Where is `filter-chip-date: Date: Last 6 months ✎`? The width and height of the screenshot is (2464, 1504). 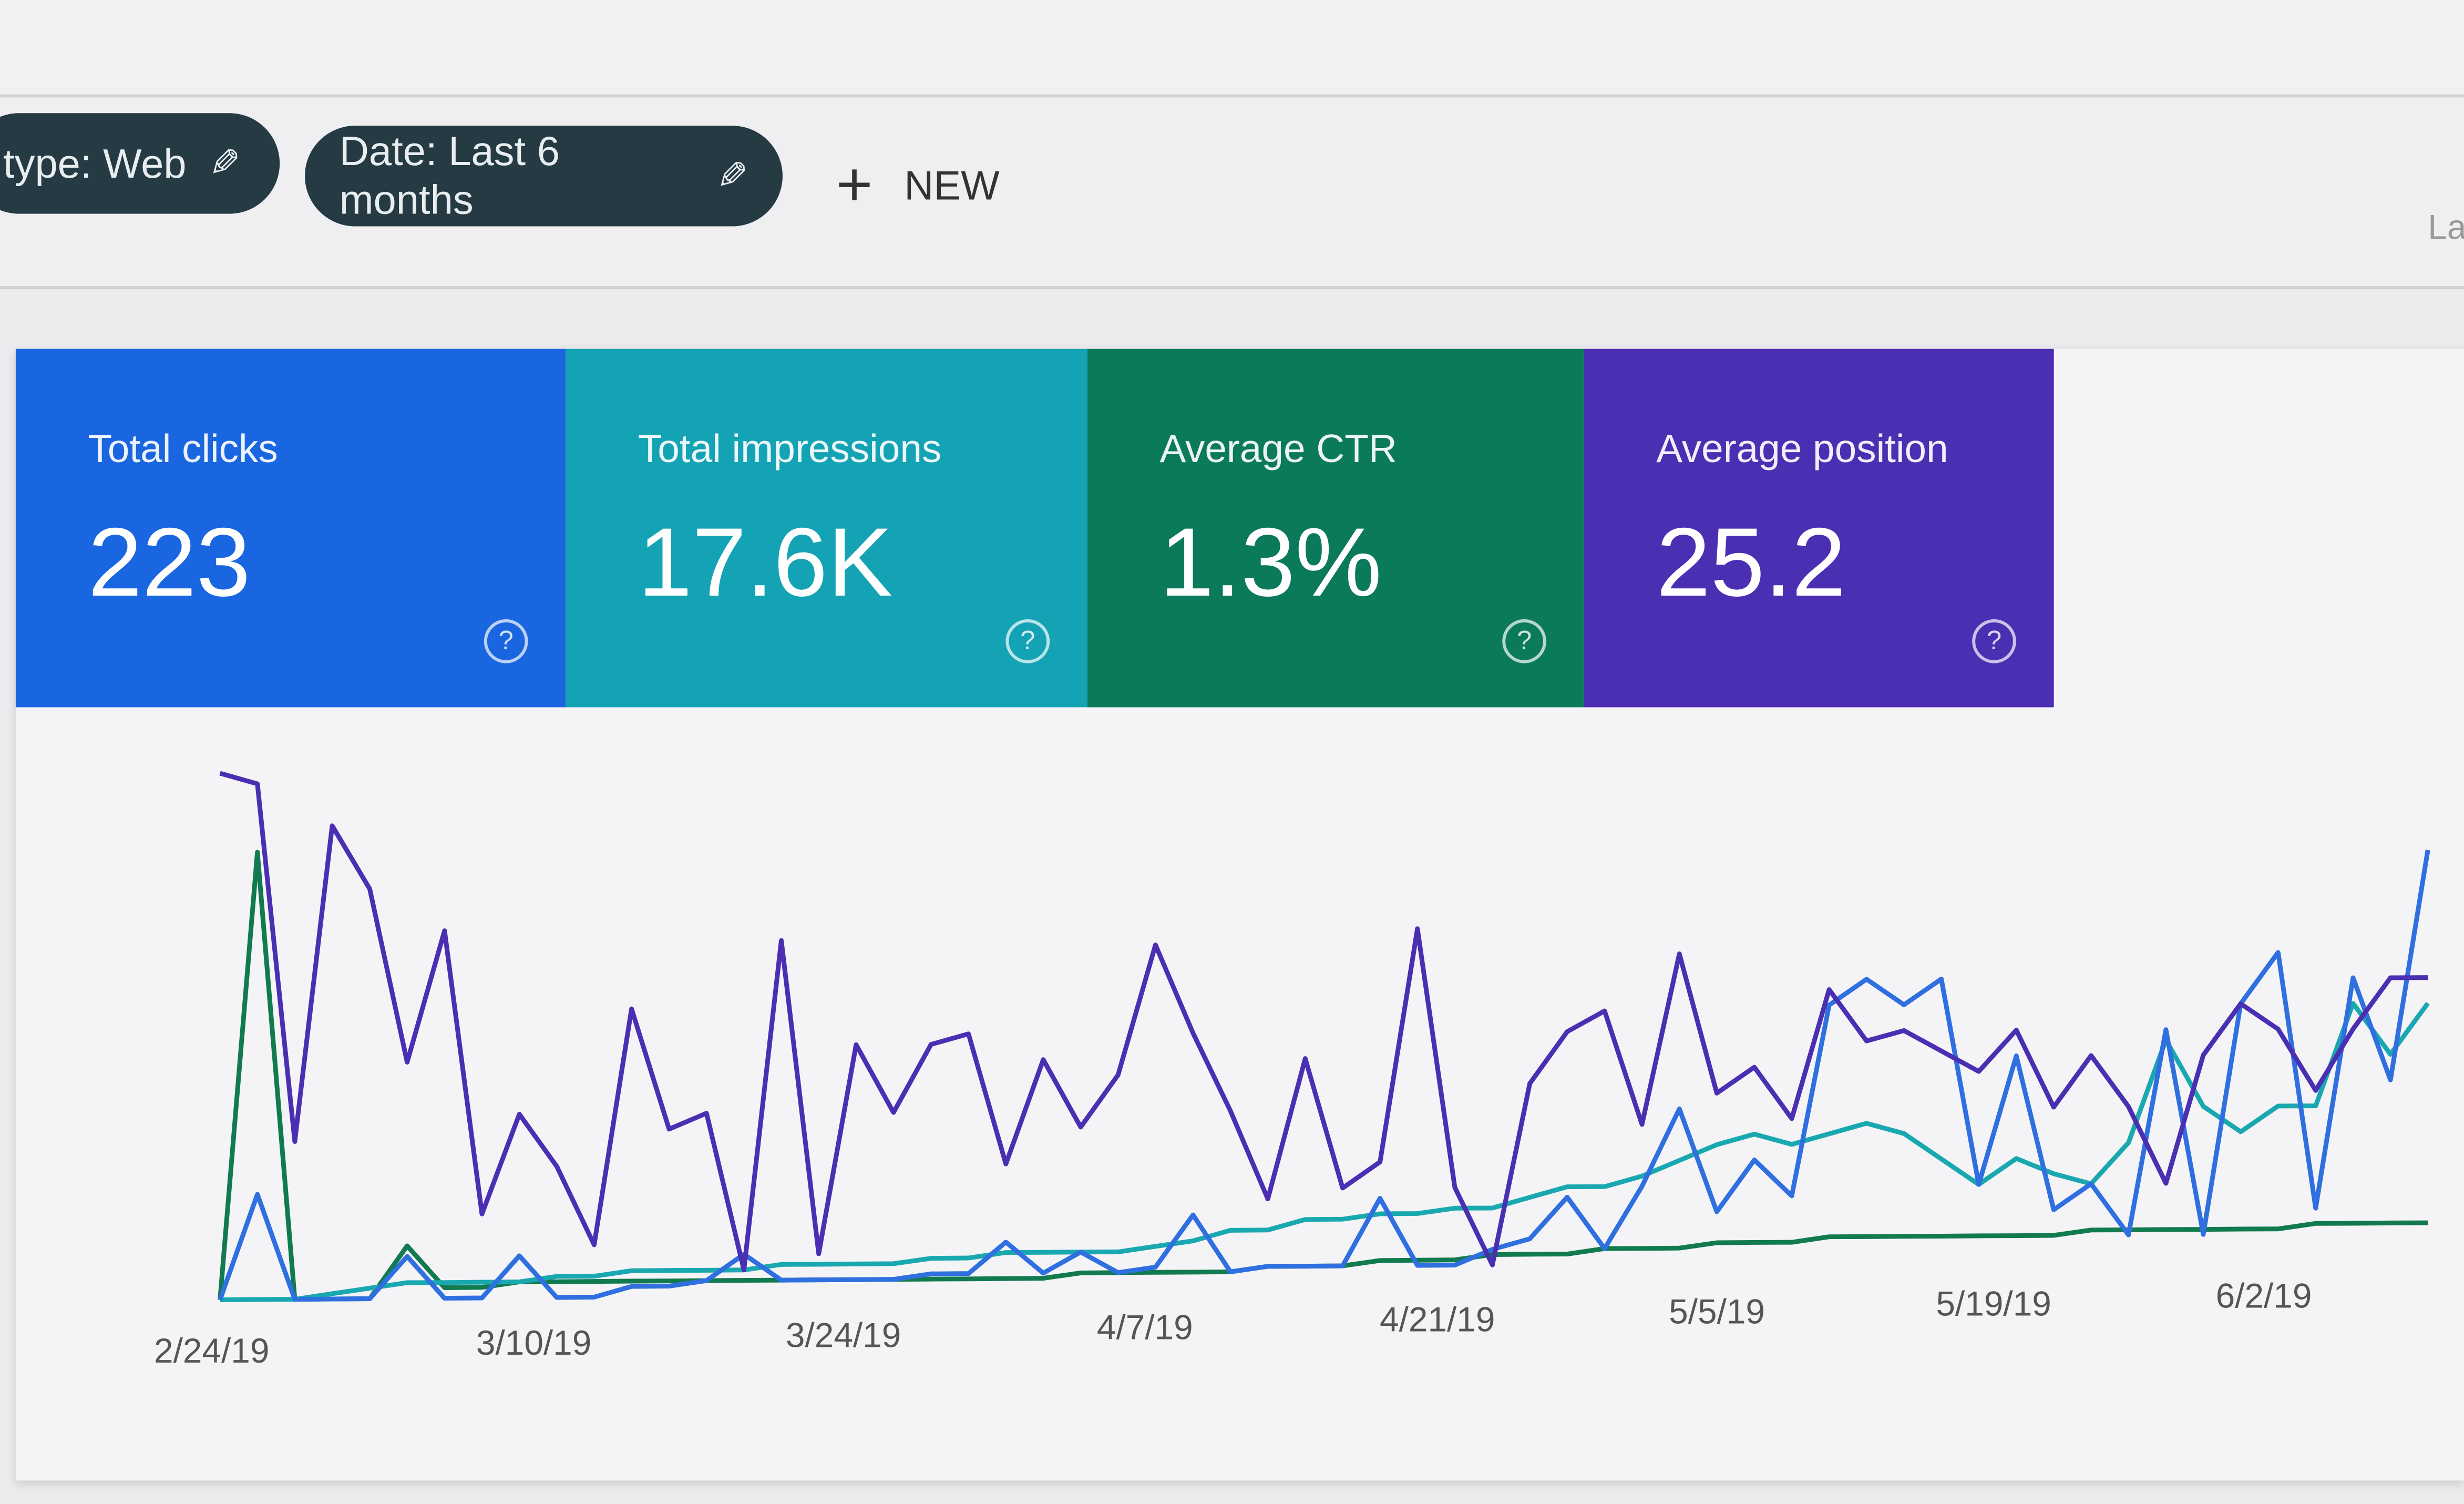
filter-chip-date: Date: Last 6 months ✎ is located at coordinates (544, 177).